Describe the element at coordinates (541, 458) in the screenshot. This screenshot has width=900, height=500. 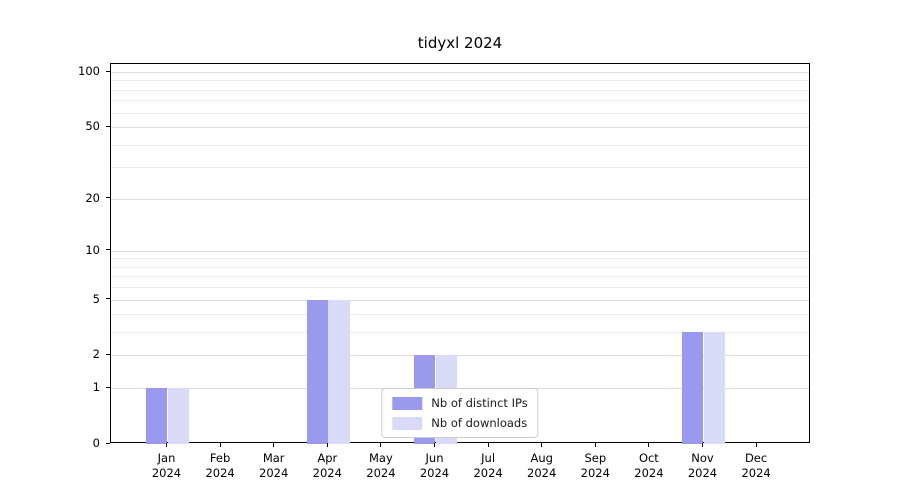
I see `x-tick-month: Aug` at that location.